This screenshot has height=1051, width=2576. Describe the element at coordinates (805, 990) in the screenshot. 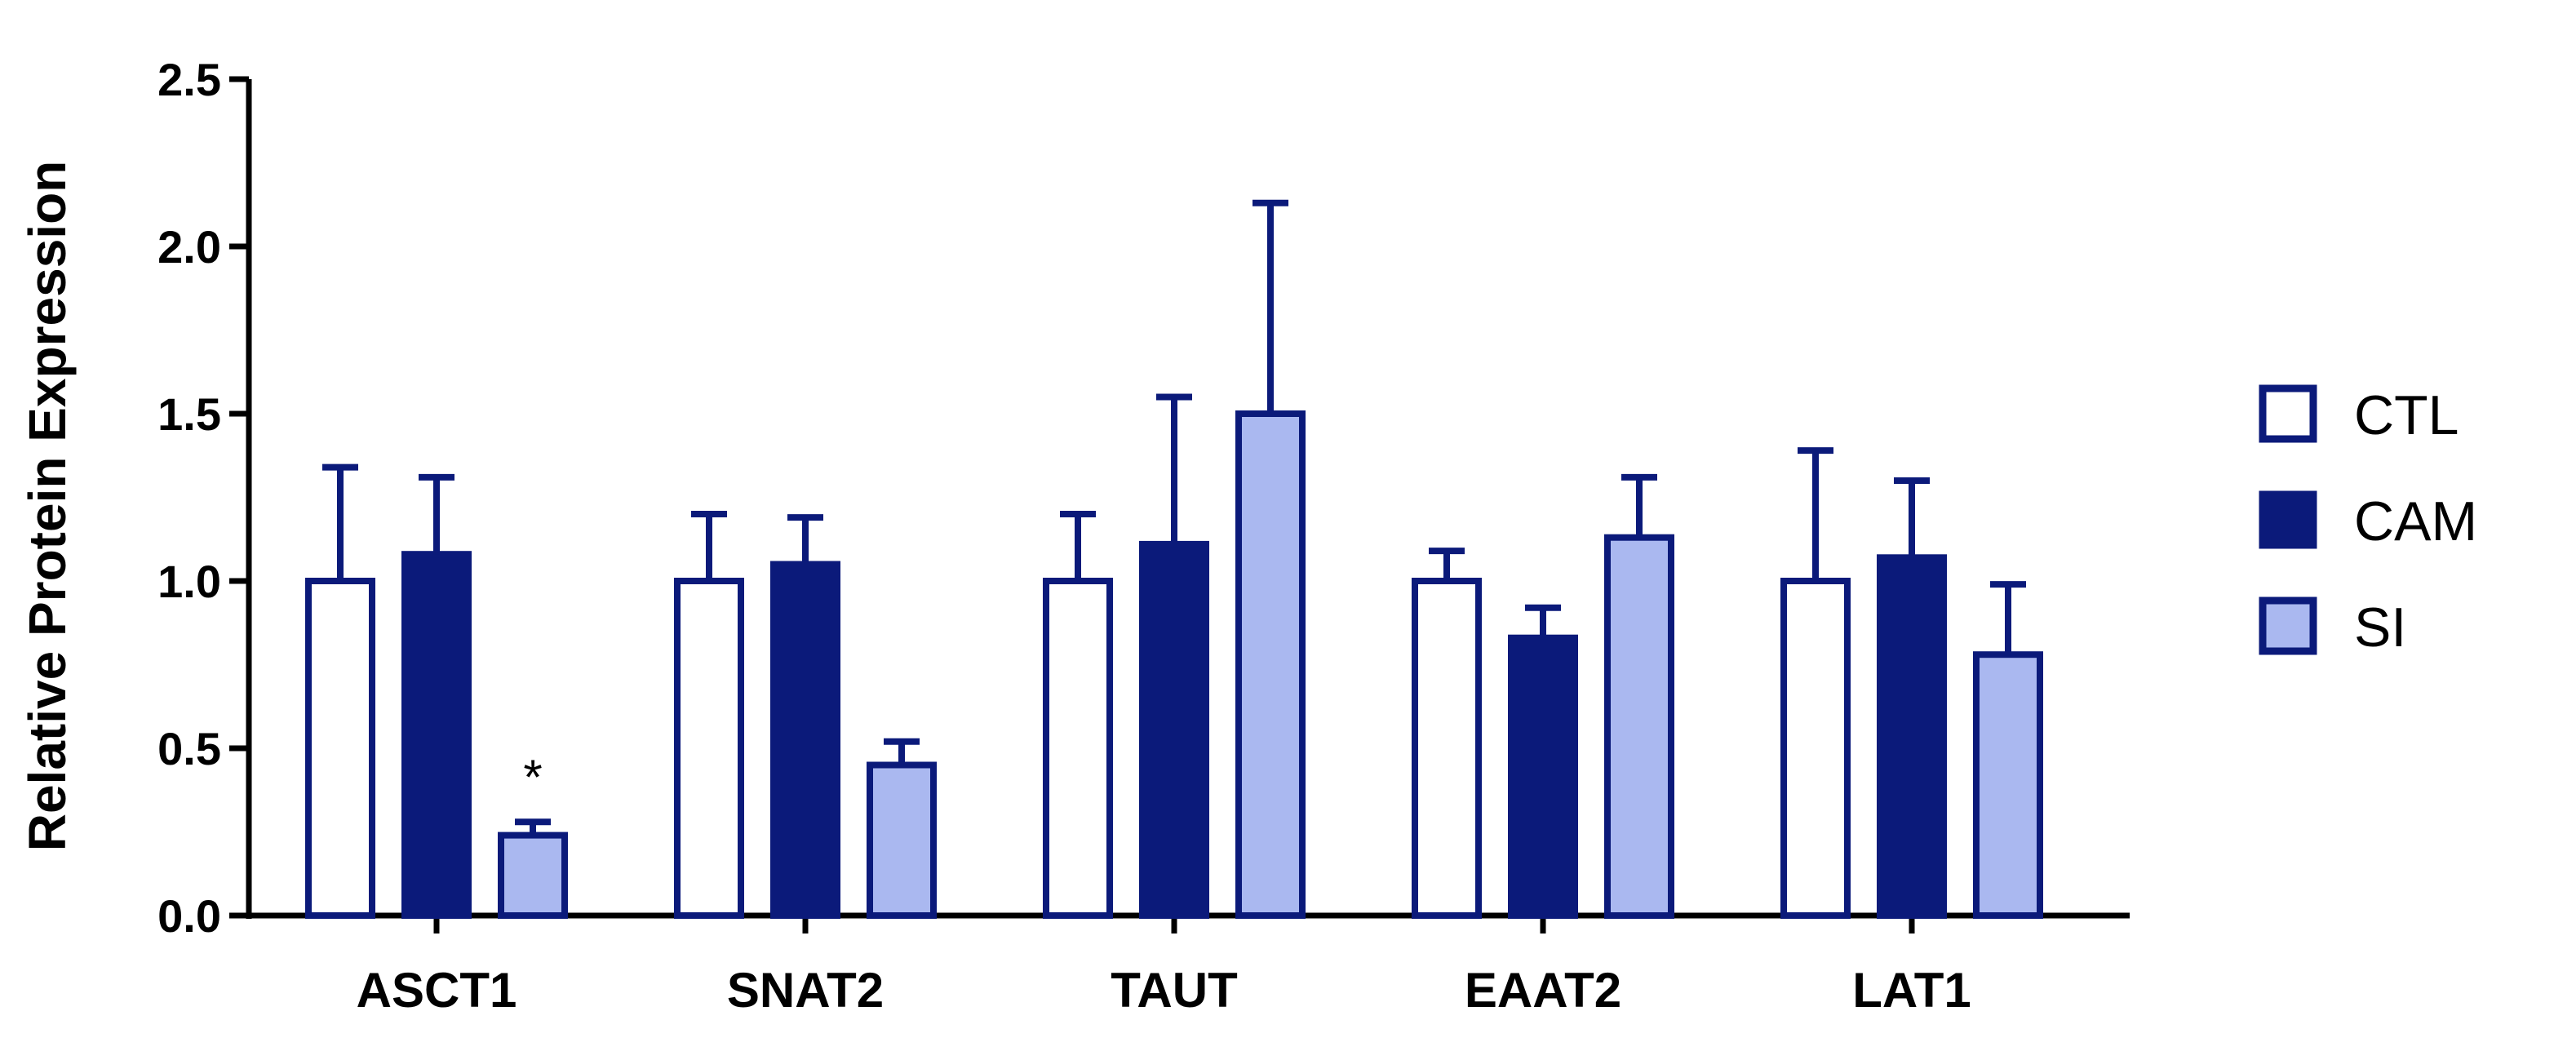

I see `x-tick-label: SNAT2` at that location.